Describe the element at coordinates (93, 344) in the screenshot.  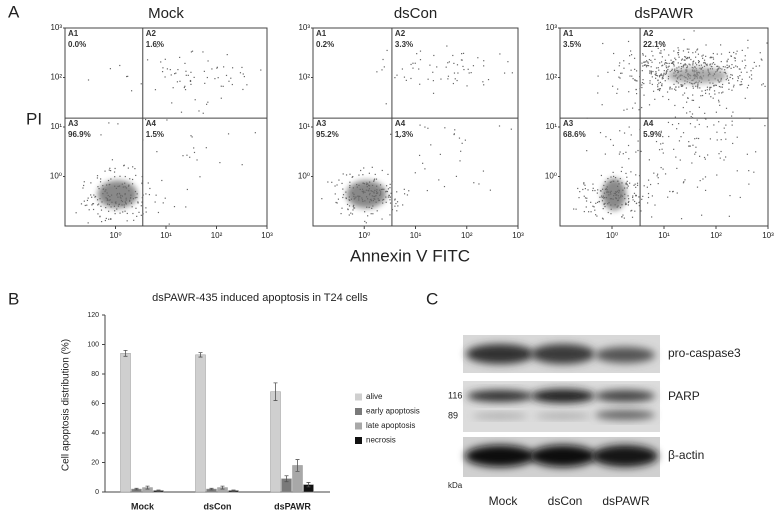
I see `y-tick-label: 100` at that location.